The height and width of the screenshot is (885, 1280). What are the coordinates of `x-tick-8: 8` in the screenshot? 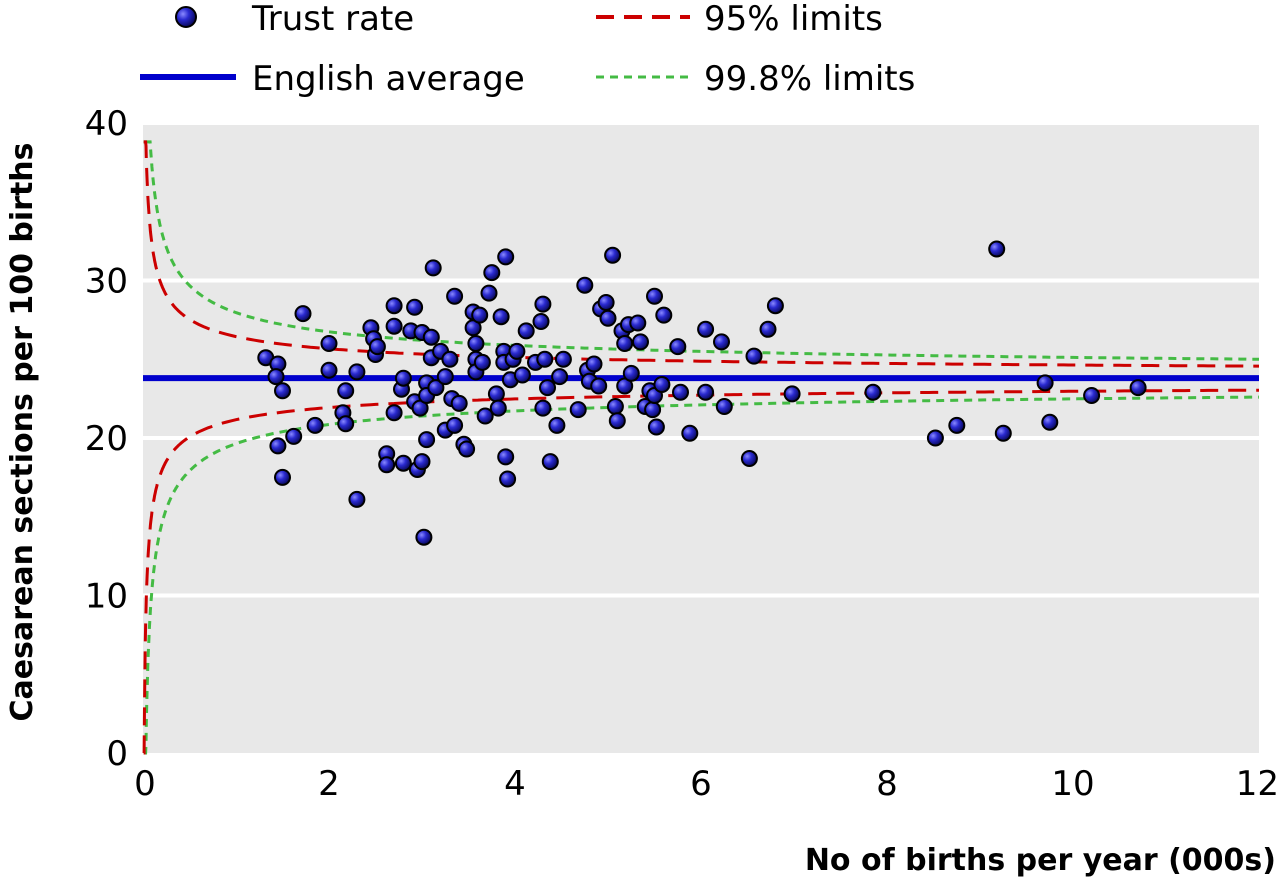 It's located at (887, 784).